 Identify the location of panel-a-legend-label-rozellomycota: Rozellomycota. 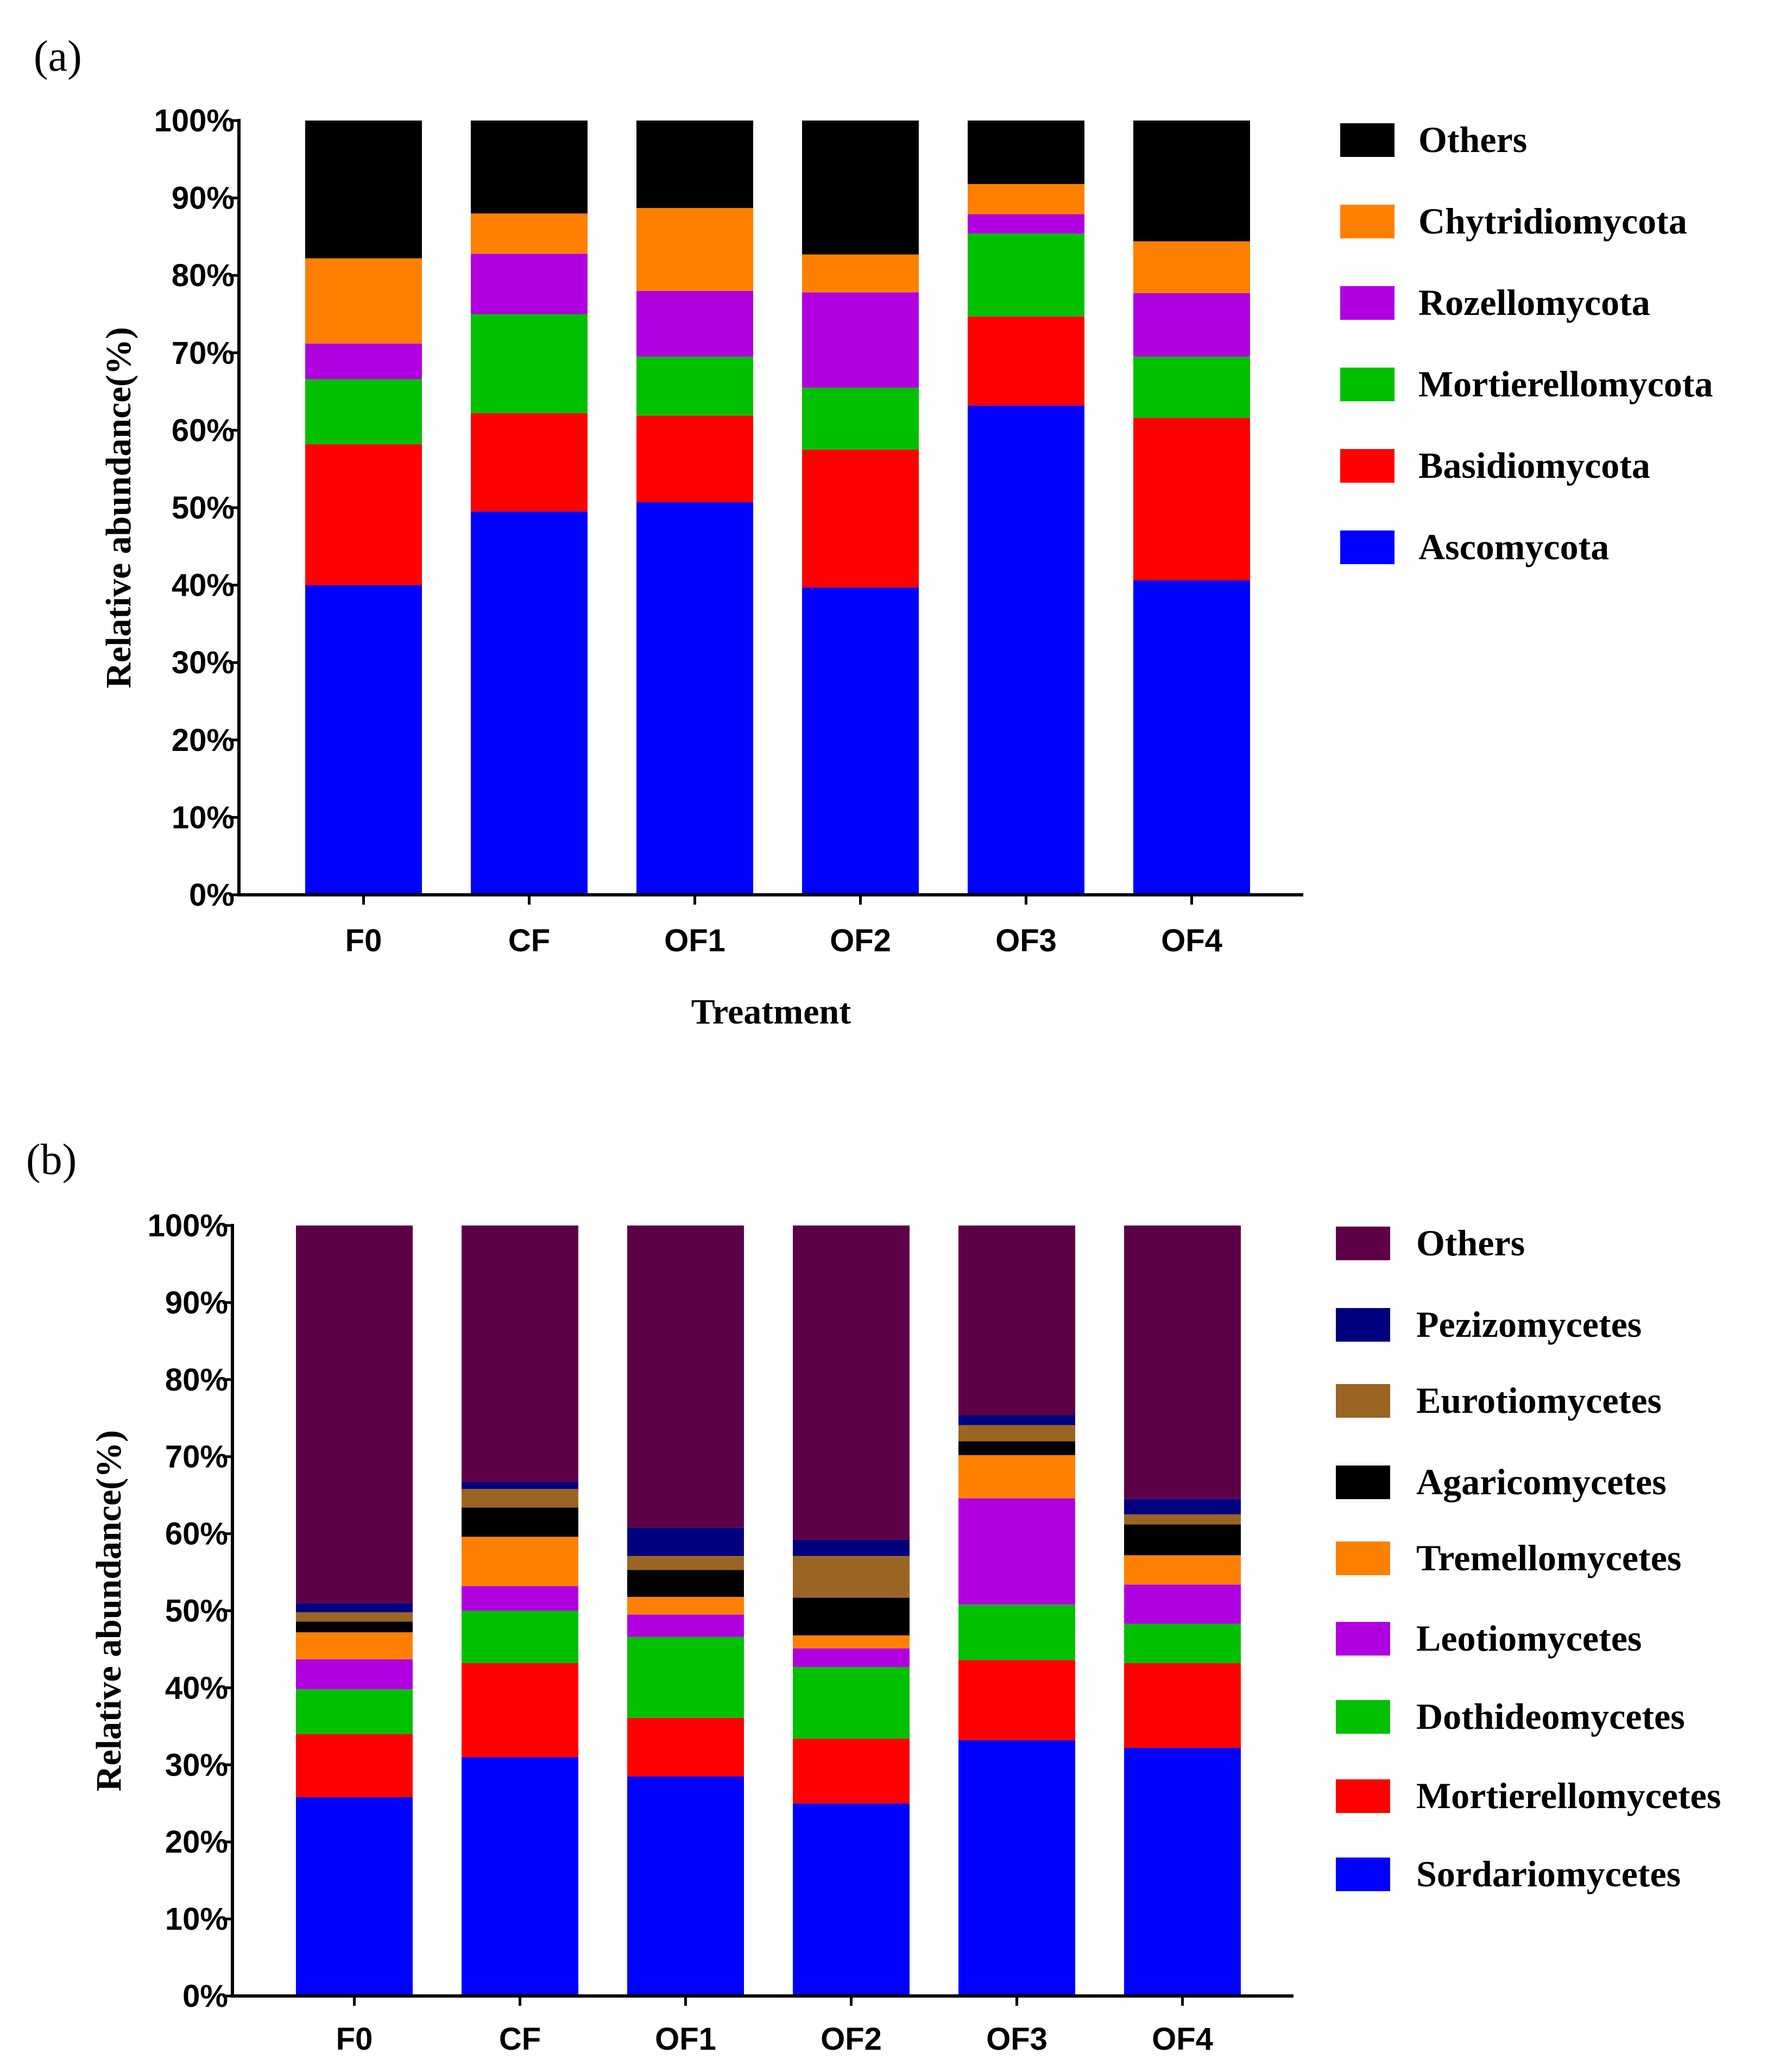
(1534, 303).